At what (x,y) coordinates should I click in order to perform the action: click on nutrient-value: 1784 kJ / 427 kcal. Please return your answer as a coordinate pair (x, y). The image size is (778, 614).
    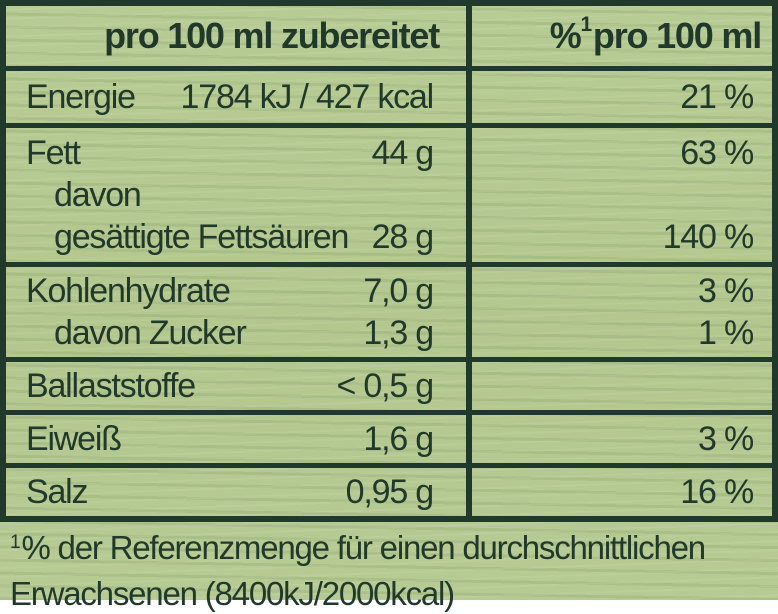
    Looking at the image, I should click on (307, 96).